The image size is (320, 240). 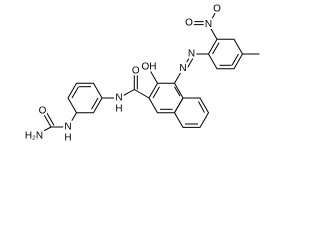 I want to click on atom-label: OH, so click(x=149, y=67).